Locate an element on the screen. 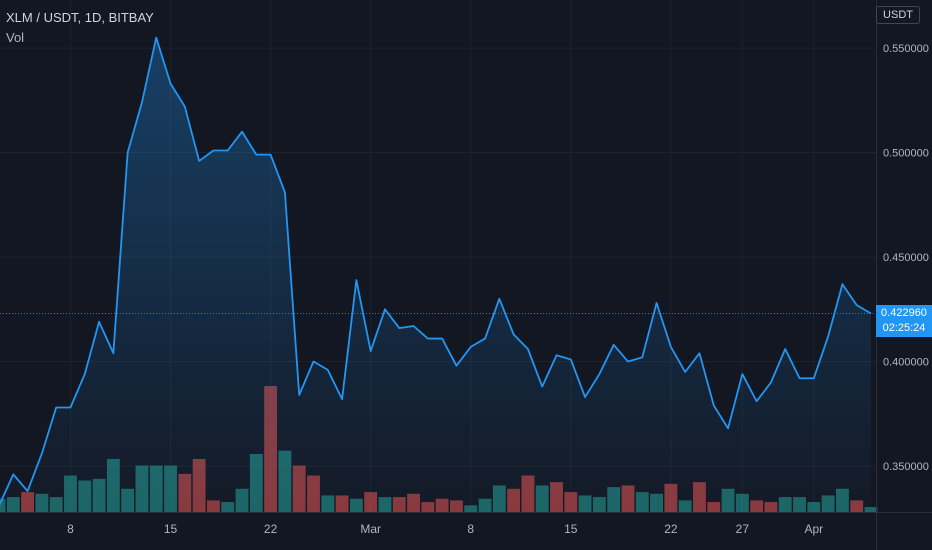 Image resolution: width=932 pixels, height=550 pixels. x-tick-label: Mar is located at coordinates (370, 529).